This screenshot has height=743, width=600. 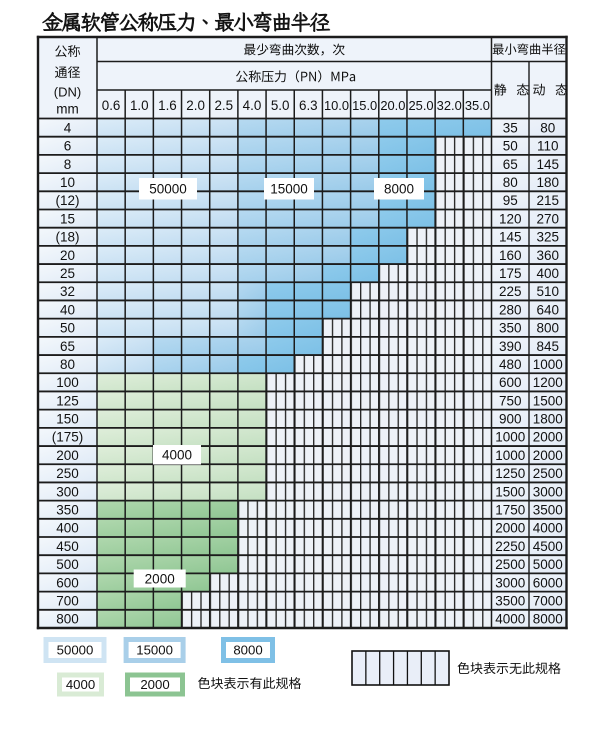 What do you see at coordinates (449, 105) in the screenshot?
I see `svg-text: 32.0` at bounding box center [449, 105].